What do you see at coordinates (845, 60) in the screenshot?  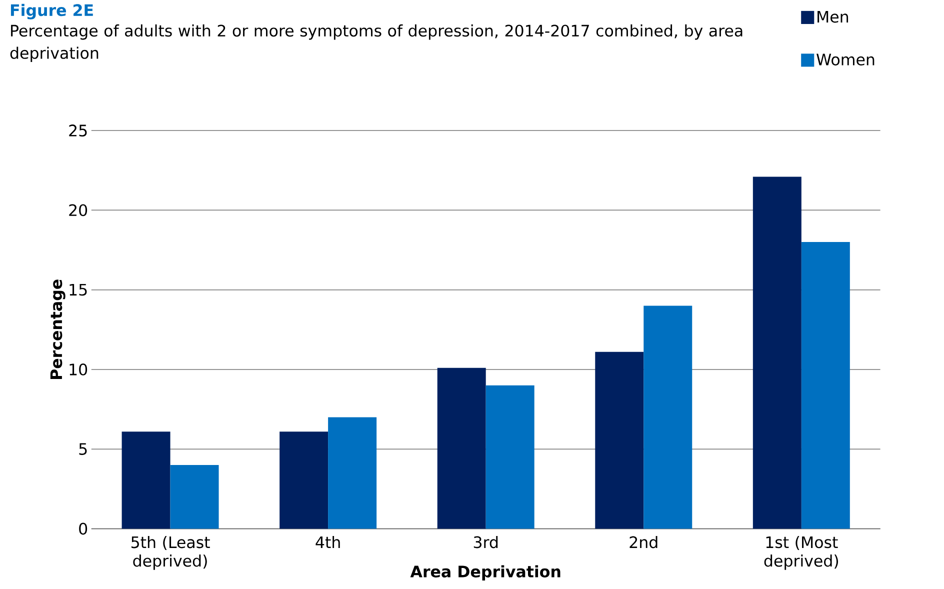 I see `legend-label: Women` at bounding box center [845, 60].